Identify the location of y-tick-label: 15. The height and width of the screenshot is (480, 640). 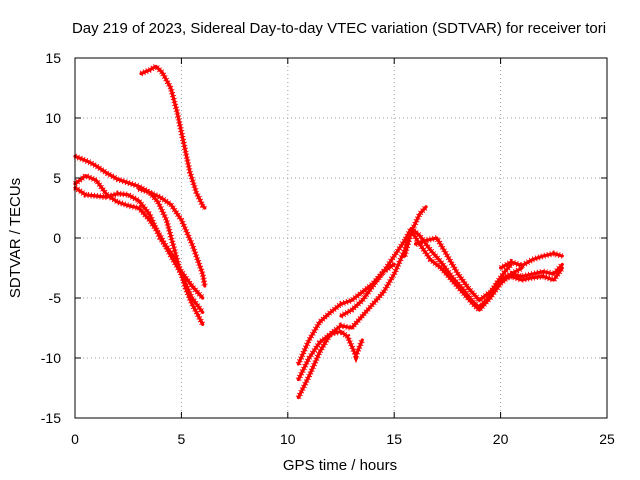
(53, 58).